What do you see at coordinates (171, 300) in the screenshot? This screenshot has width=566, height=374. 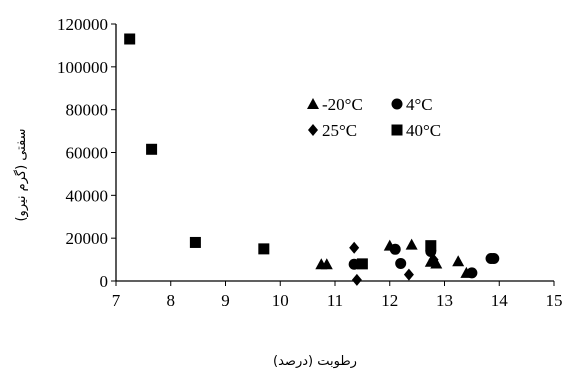 I see `x-tick-label: 8` at bounding box center [171, 300].